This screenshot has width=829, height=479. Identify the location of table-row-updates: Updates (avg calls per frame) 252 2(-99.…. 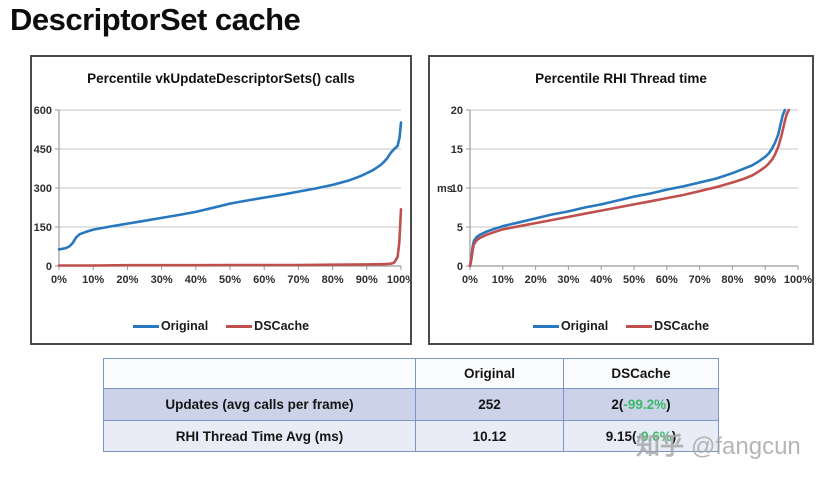
(411, 404).